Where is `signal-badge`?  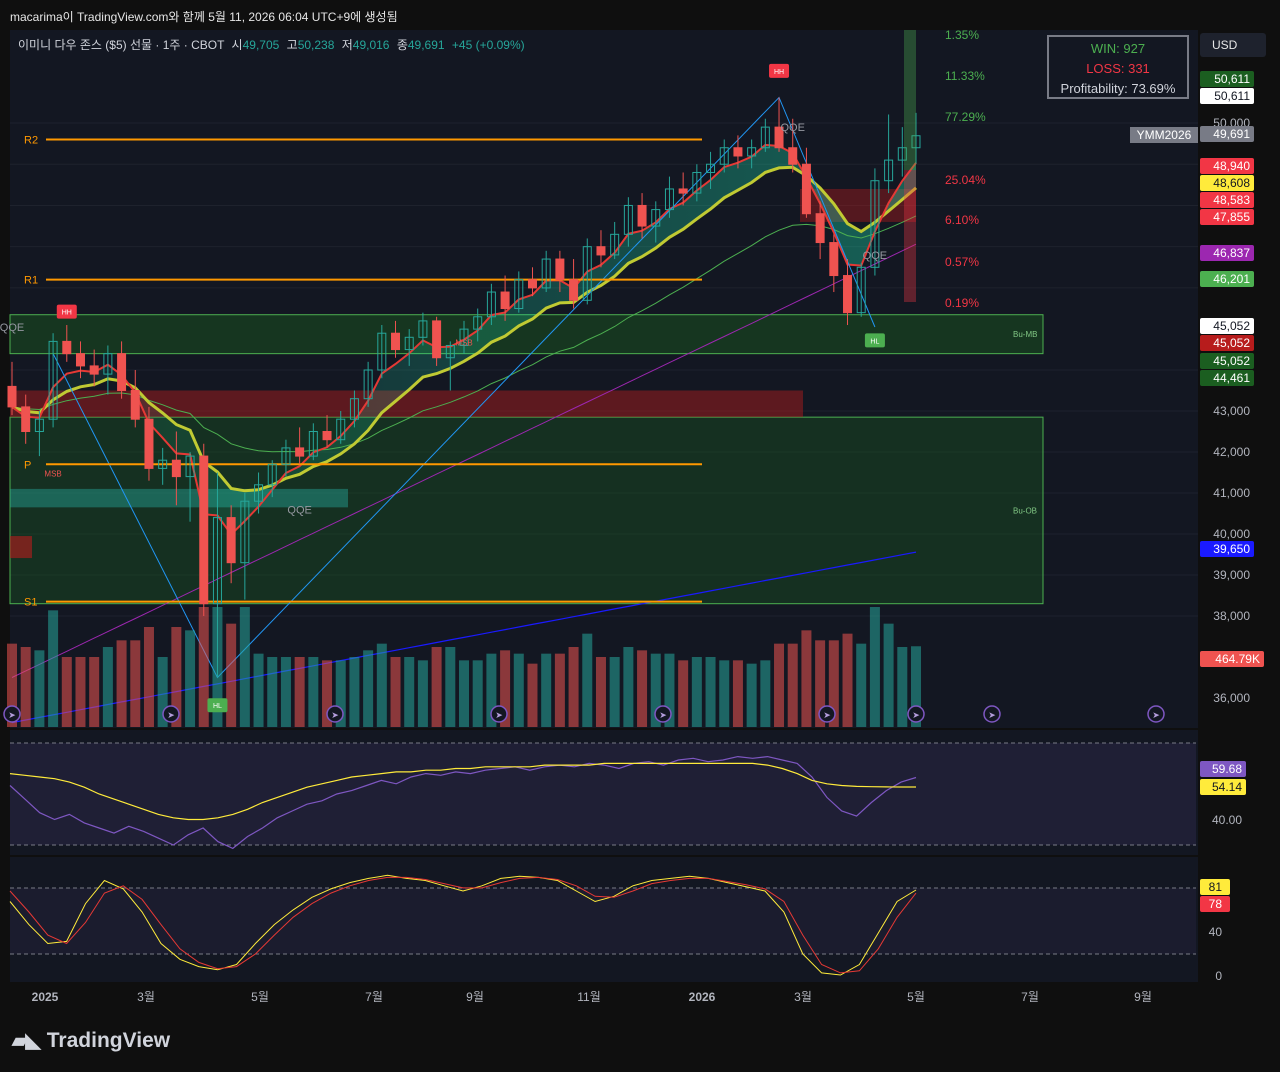
signal-badge is located at coordinates (874, 340).